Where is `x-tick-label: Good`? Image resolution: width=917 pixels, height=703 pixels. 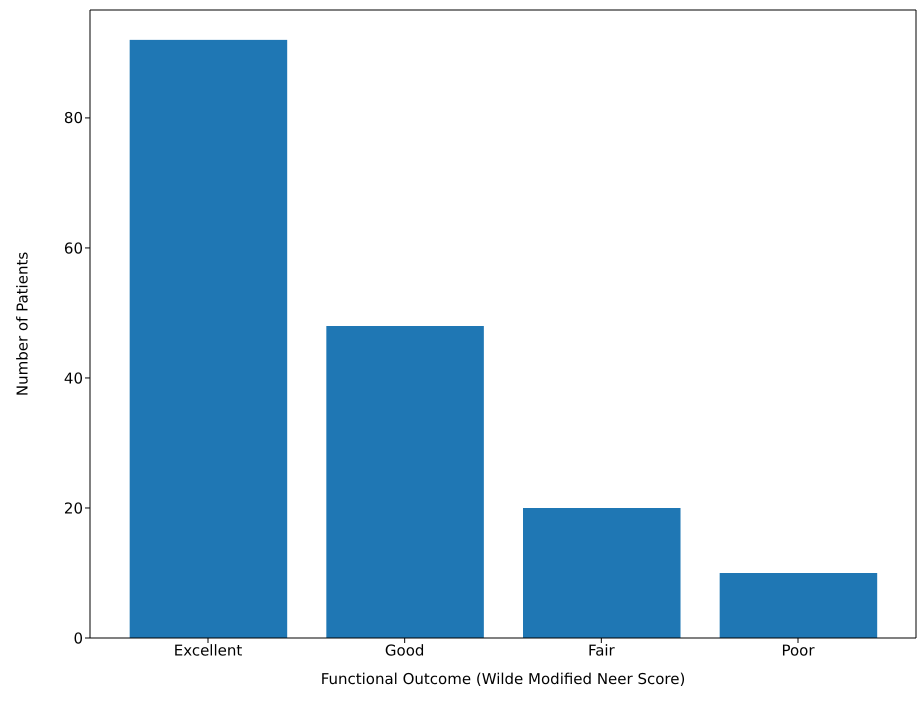
x-tick-label: Good is located at coordinates (404, 651).